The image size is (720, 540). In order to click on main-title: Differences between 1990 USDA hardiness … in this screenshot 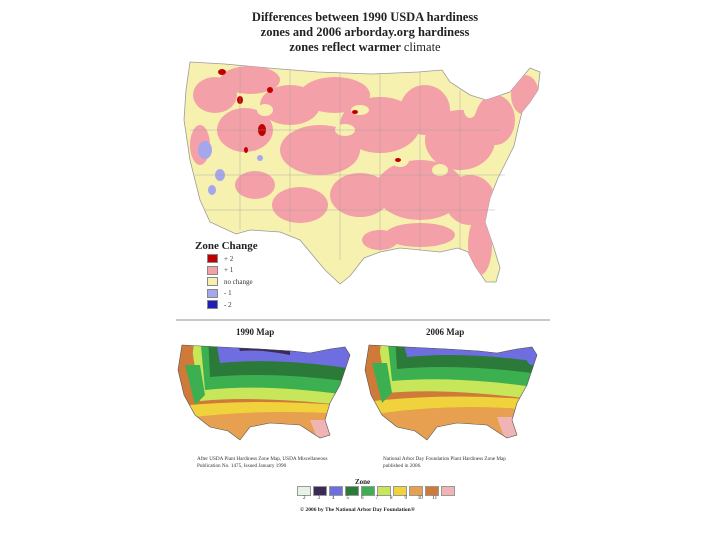, I will do `click(365, 32)`.